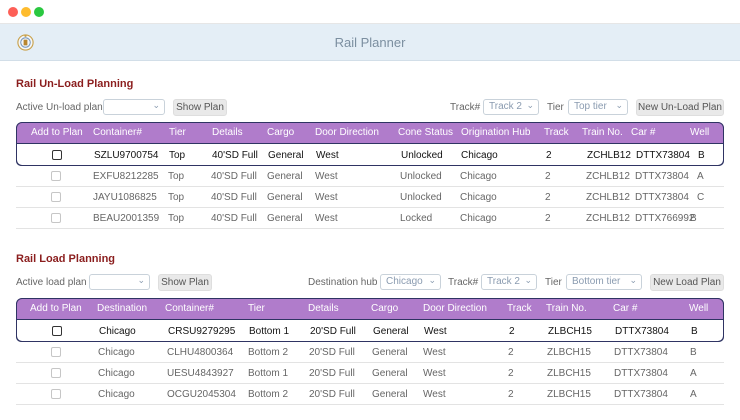 The image size is (740, 420). What do you see at coordinates (680, 107) in the screenshot?
I see `new-unload-plan-button: New Un-Load Plan` at bounding box center [680, 107].